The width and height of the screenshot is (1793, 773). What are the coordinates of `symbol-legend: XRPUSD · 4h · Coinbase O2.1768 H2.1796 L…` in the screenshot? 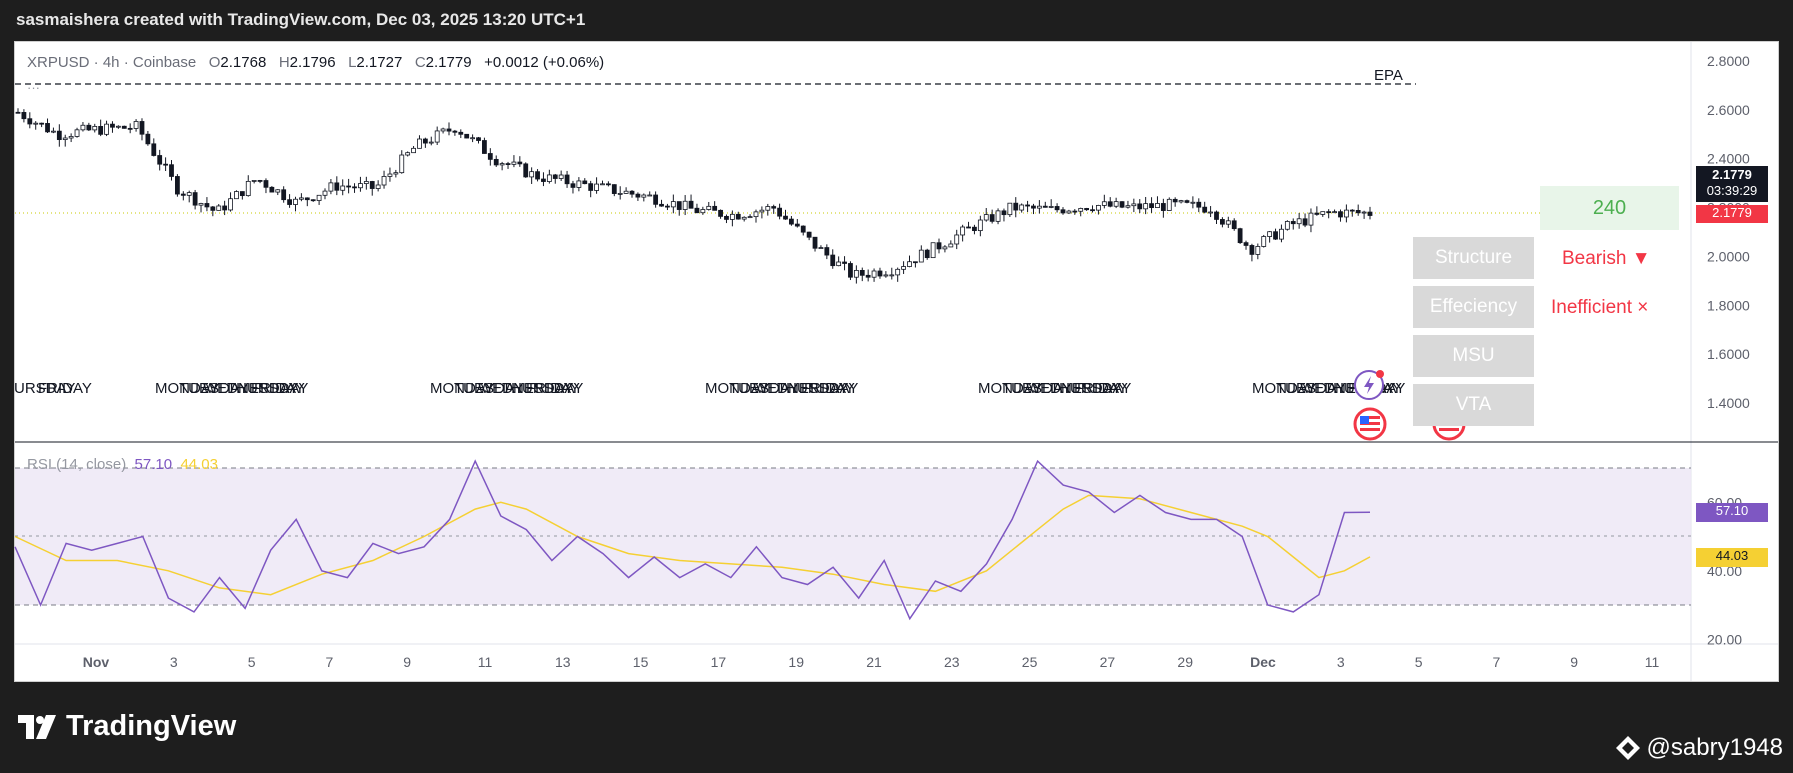 It's located at (315, 62).